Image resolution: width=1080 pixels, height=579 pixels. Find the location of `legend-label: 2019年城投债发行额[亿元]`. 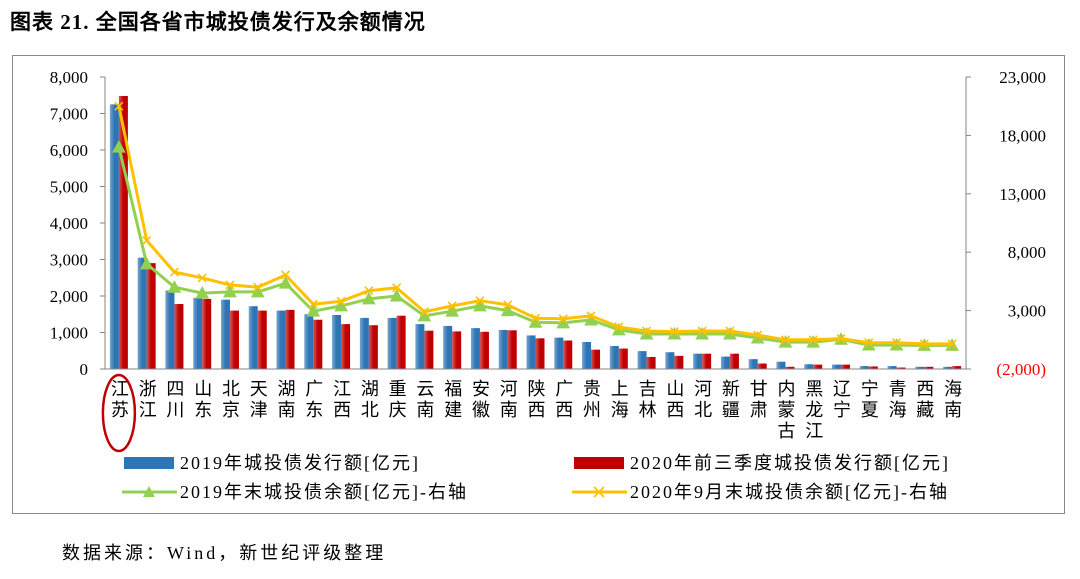

legend-label: 2019年城投债发行额[亿元] is located at coordinates (300, 463).